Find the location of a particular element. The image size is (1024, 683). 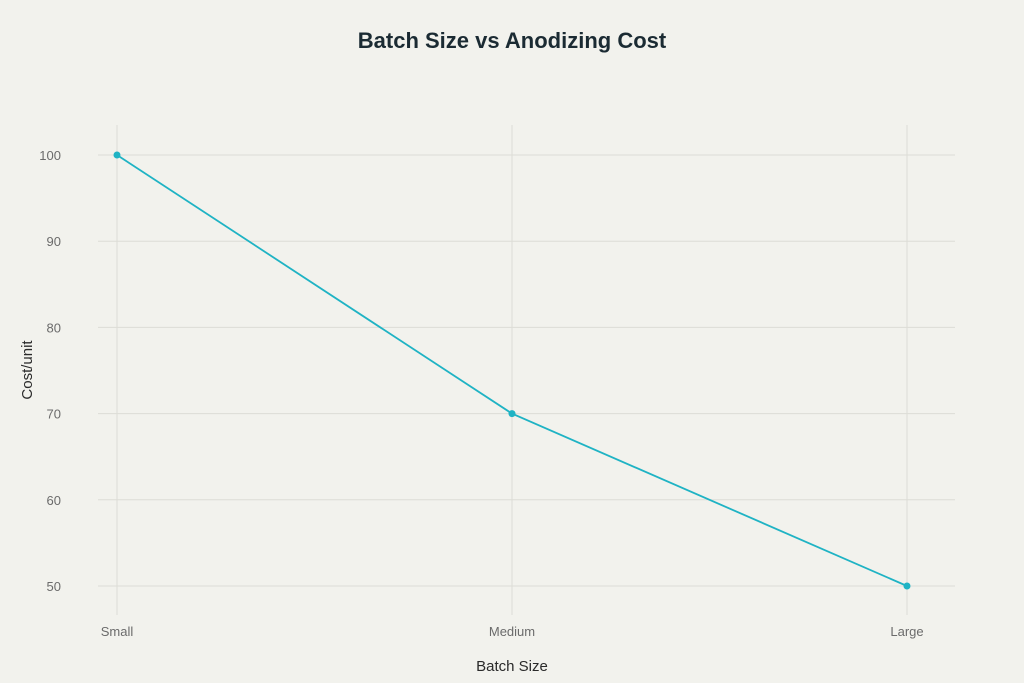

y-tick-label: 70 is located at coordinates (54, 414).